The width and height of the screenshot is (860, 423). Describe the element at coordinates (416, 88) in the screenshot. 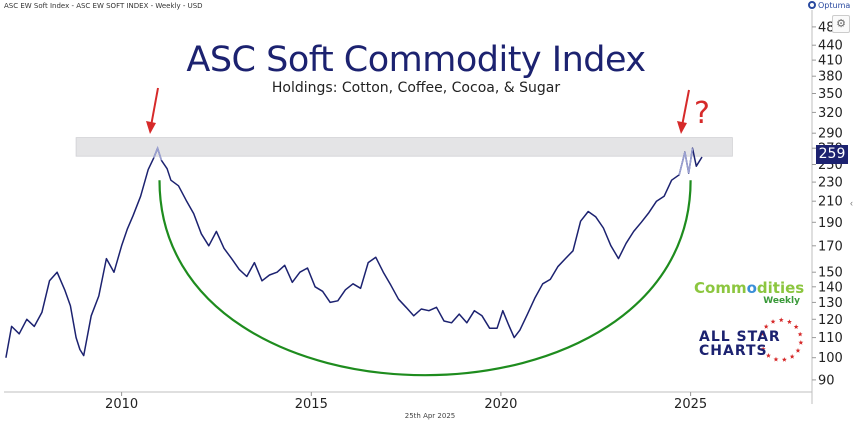

I see `chart-subtitle: Holdings: Cotton, Coffee, Cocoa, & Sugar` at that location.